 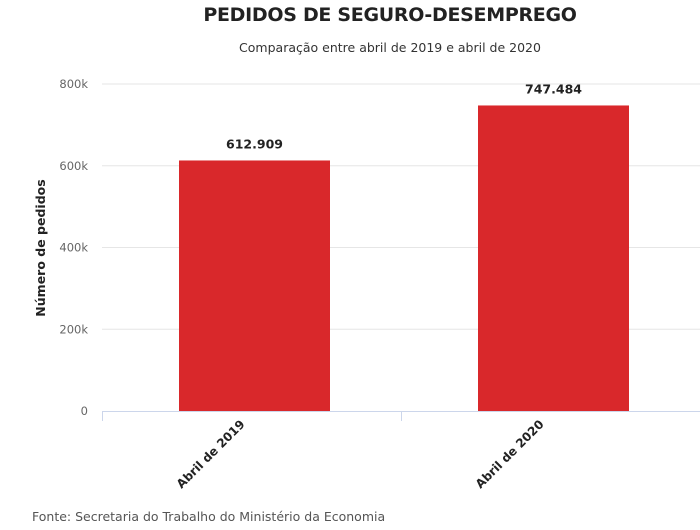 What do you see at coordinates (510, 454) in the screenshot?
I see `x-tick-label: Abril de 2020` at bounding box center [510, 454].